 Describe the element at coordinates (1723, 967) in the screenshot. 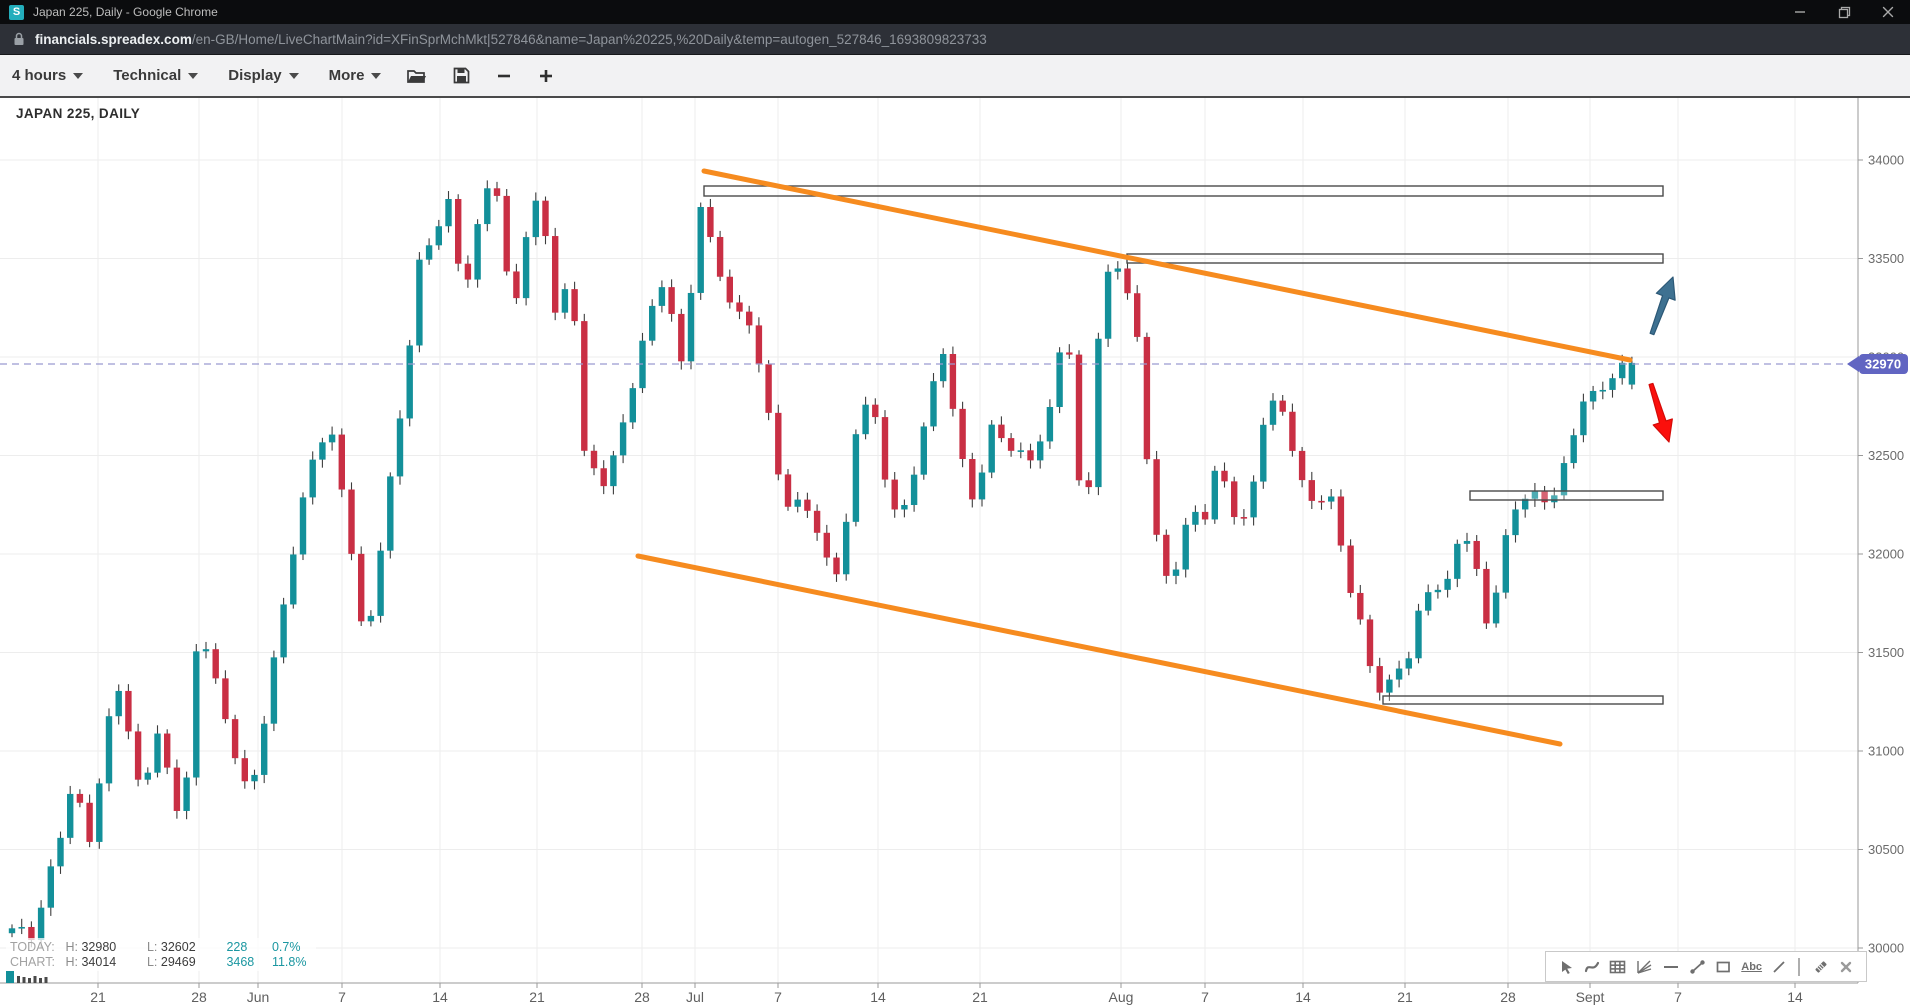

I see `rectangle-icon` at that location.